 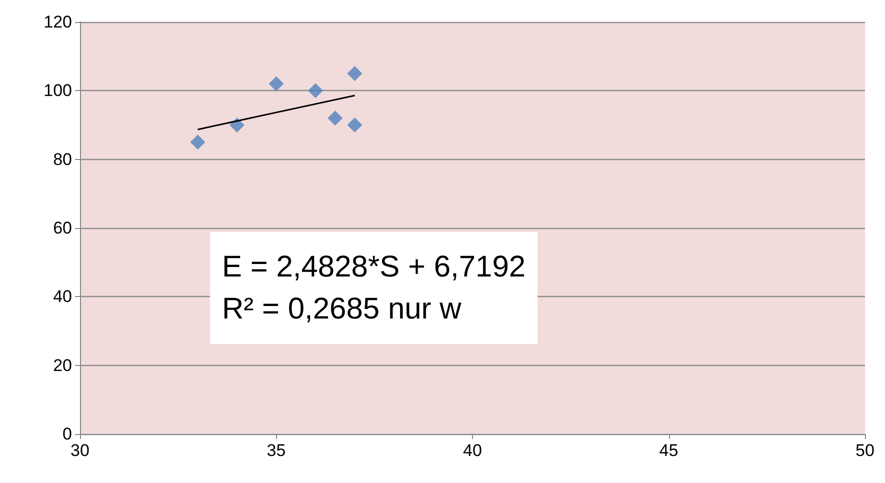 I want to click on y-tick-label: 0, so click(x=67, y=434).